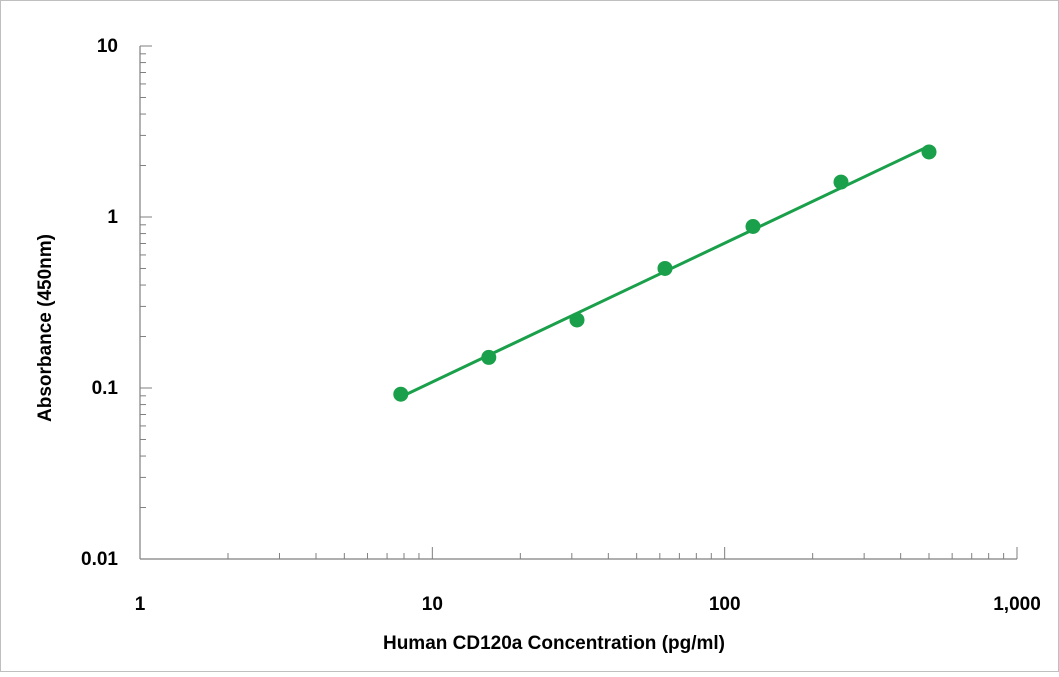 Image resolution: width=1059 pixels, height=677 pixels. What do you see at coordinates (107, 46) in the screenshot?
I see `y-tick-label: 10` at bounding box center [107, 46].